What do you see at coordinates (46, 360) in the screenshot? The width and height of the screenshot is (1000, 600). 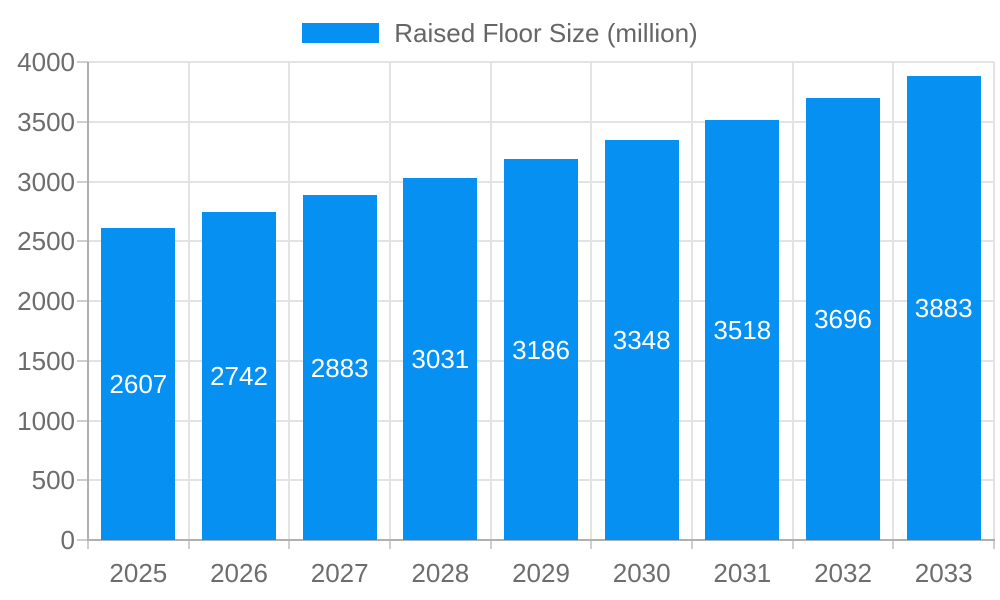 I see `y-axis-label: 1500` at bounding box center [46, 360].